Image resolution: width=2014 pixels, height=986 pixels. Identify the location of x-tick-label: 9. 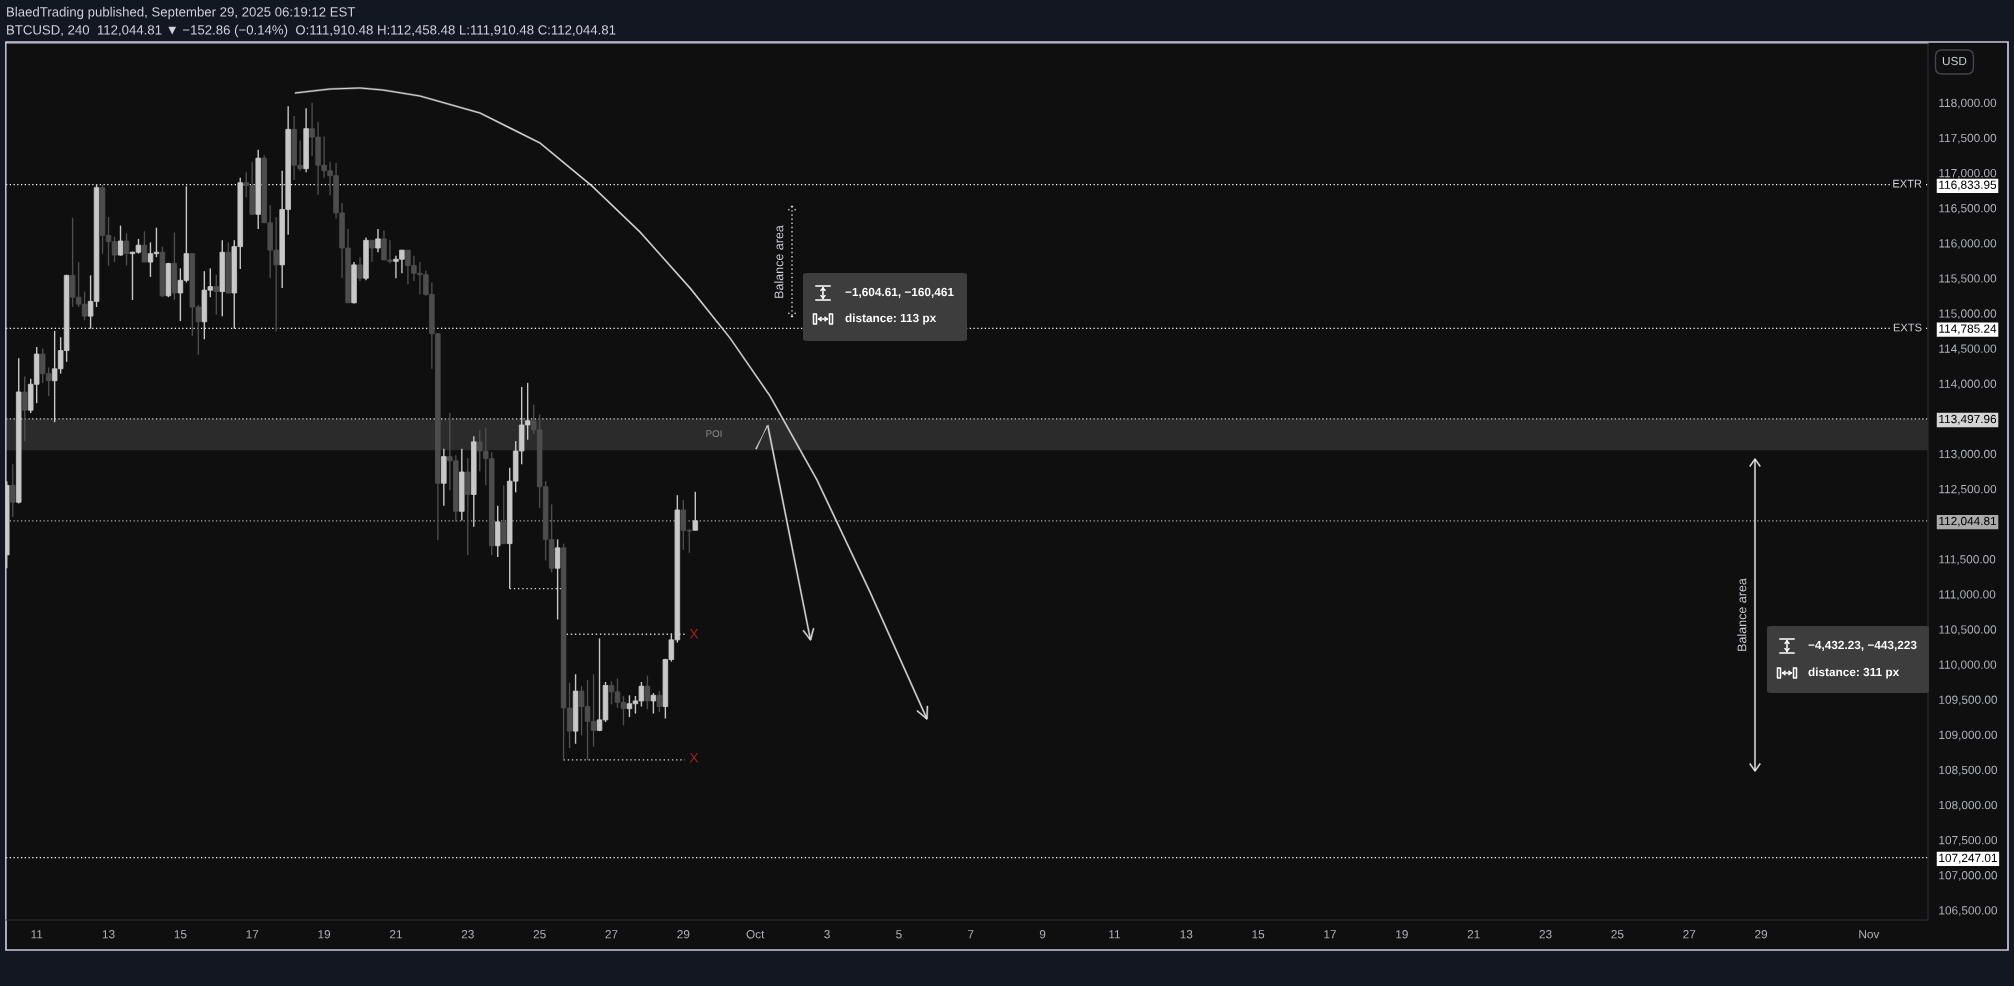
(1042, 934).